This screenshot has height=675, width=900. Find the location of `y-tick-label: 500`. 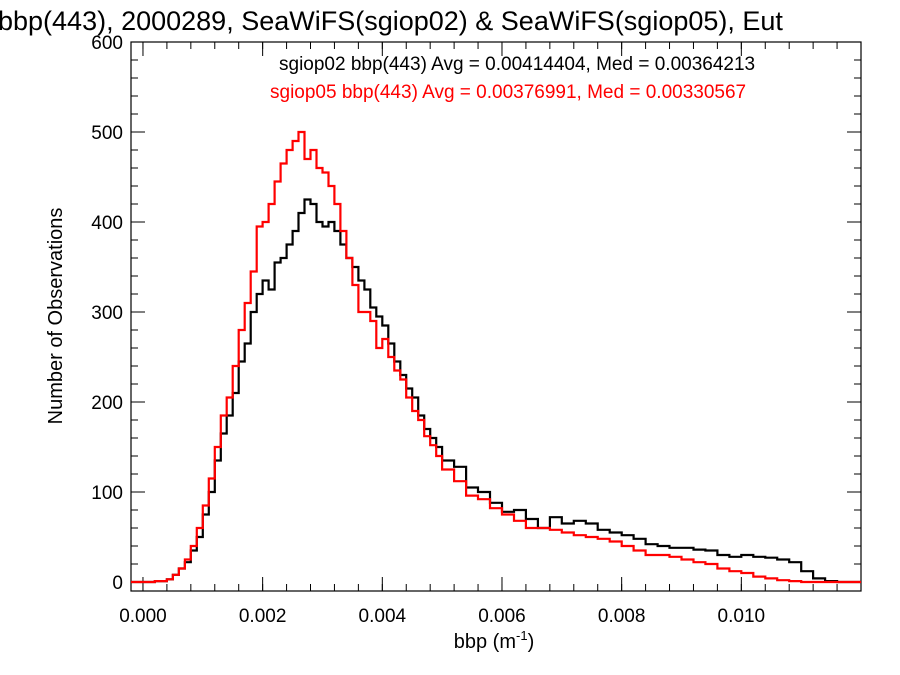

y-tick-label: 500 is located at coordinates (107, 133).